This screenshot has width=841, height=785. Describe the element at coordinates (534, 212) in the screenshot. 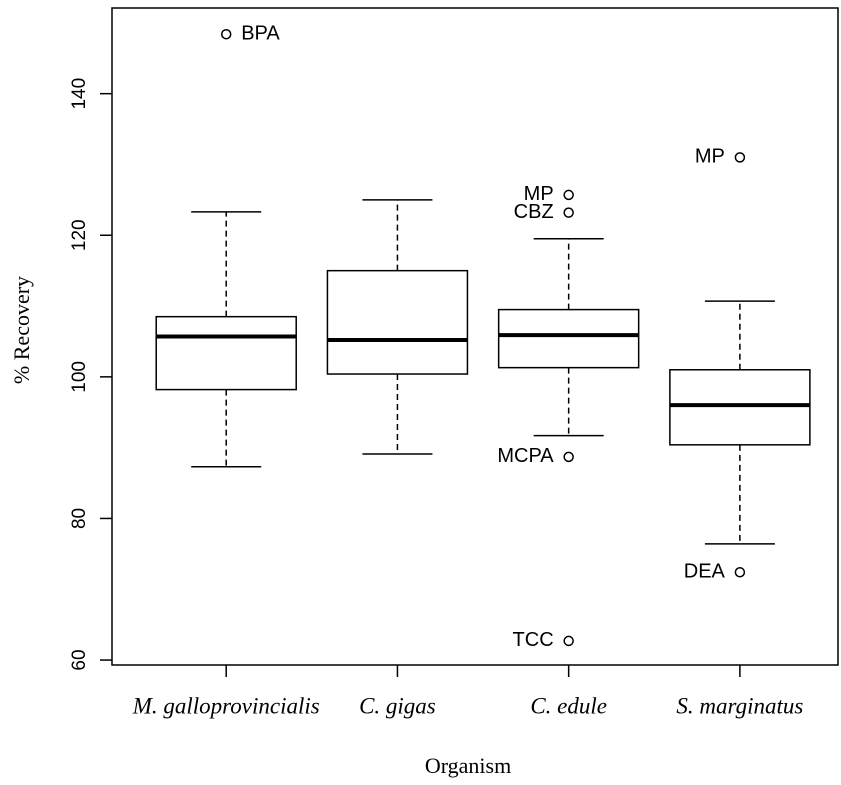

I see `outlier-label: CBZ` at that location.